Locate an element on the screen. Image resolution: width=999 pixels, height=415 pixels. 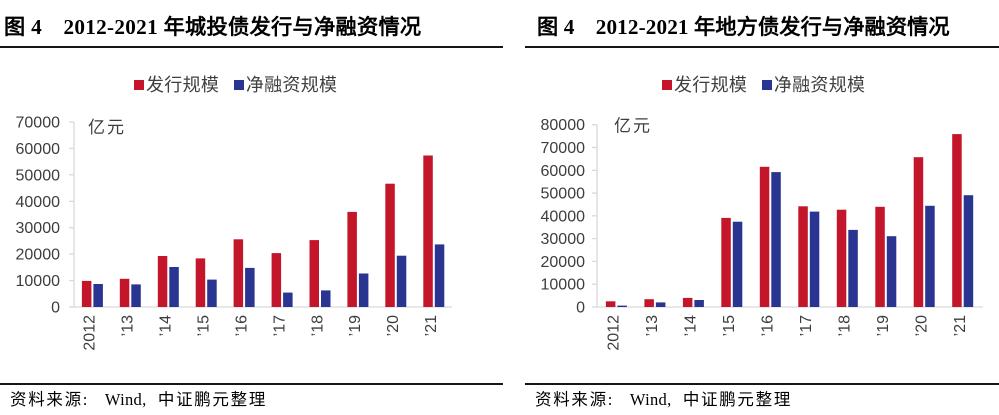
svg-text: 80000 is located at coordinates (563, 125).